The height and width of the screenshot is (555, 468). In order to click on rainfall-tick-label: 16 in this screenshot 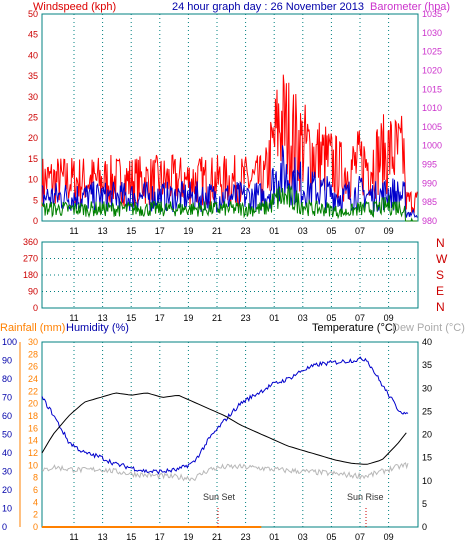, I will do `click(33, 428)`.